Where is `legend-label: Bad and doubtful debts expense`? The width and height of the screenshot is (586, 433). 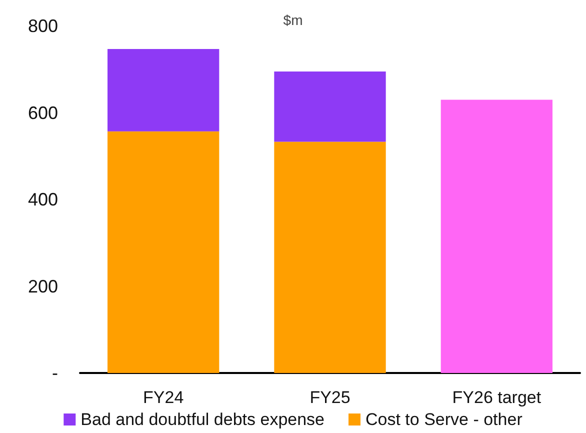
legend-label: Bad and doubtful debts expense is located at coordinates (202, 419).